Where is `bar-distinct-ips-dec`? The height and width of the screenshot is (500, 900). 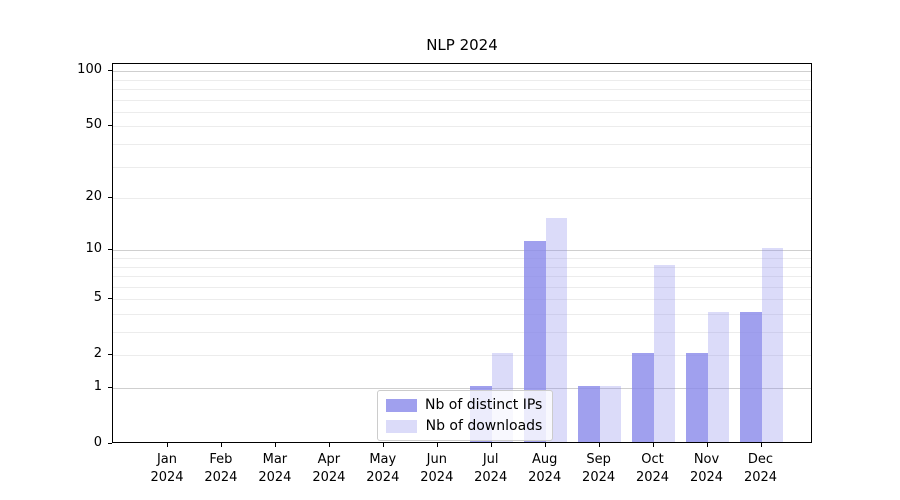
bar-distinct-ips-dec is located at coordinates (751, 377).